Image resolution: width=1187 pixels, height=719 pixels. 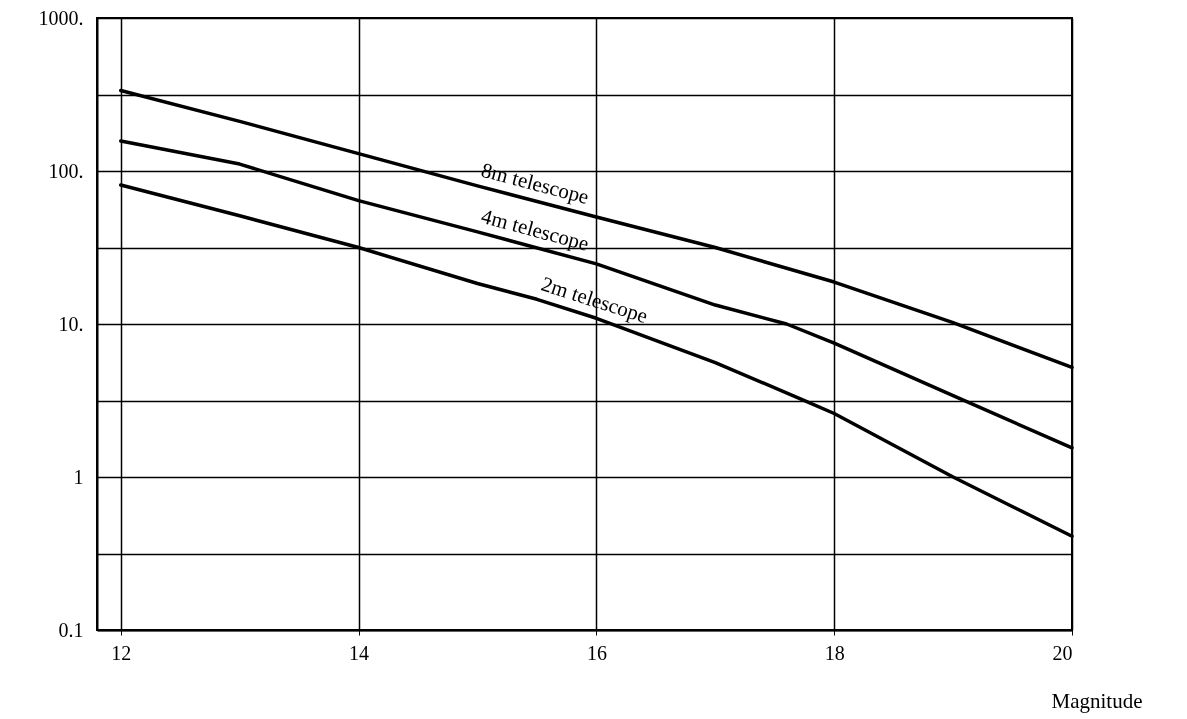 I want to click on x-tick-label: 18, so click(x=834, y=652).